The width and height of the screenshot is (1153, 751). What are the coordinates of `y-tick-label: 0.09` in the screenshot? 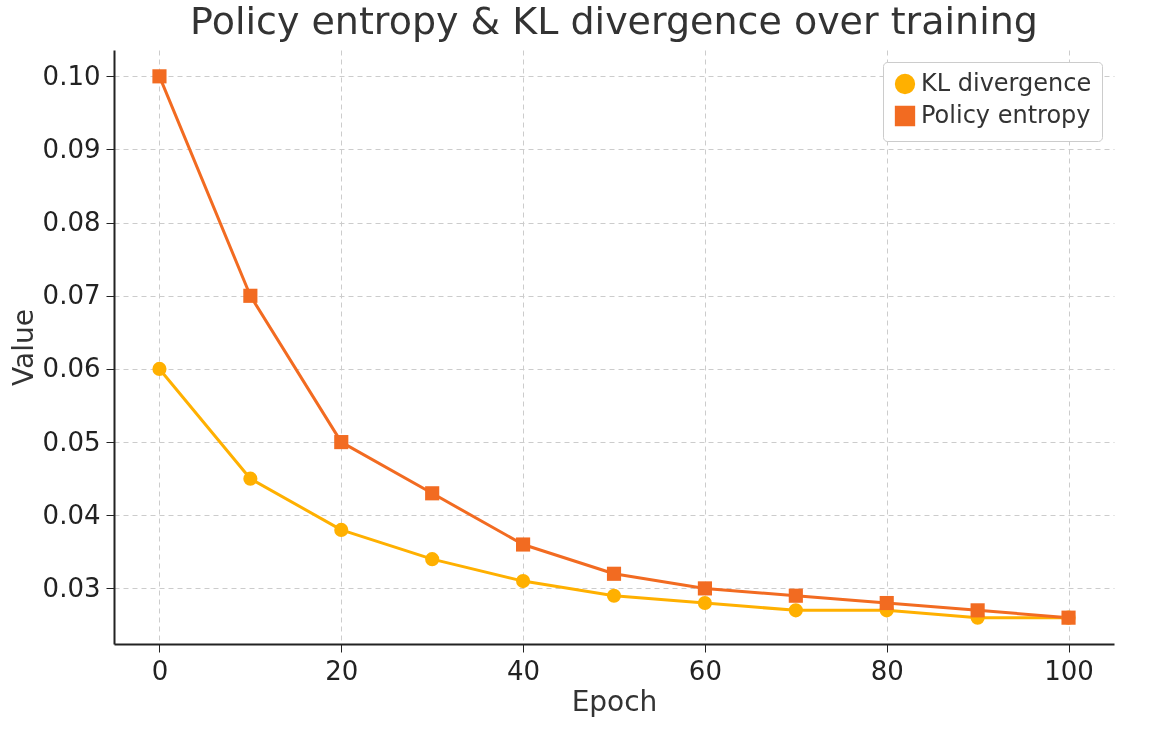 It's located at (71, 148).